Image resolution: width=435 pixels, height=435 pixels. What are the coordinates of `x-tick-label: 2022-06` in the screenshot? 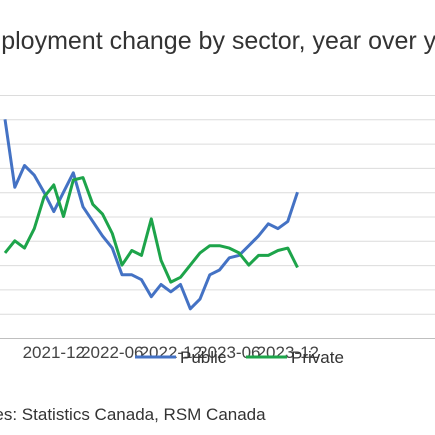 It's located at (112, 352).